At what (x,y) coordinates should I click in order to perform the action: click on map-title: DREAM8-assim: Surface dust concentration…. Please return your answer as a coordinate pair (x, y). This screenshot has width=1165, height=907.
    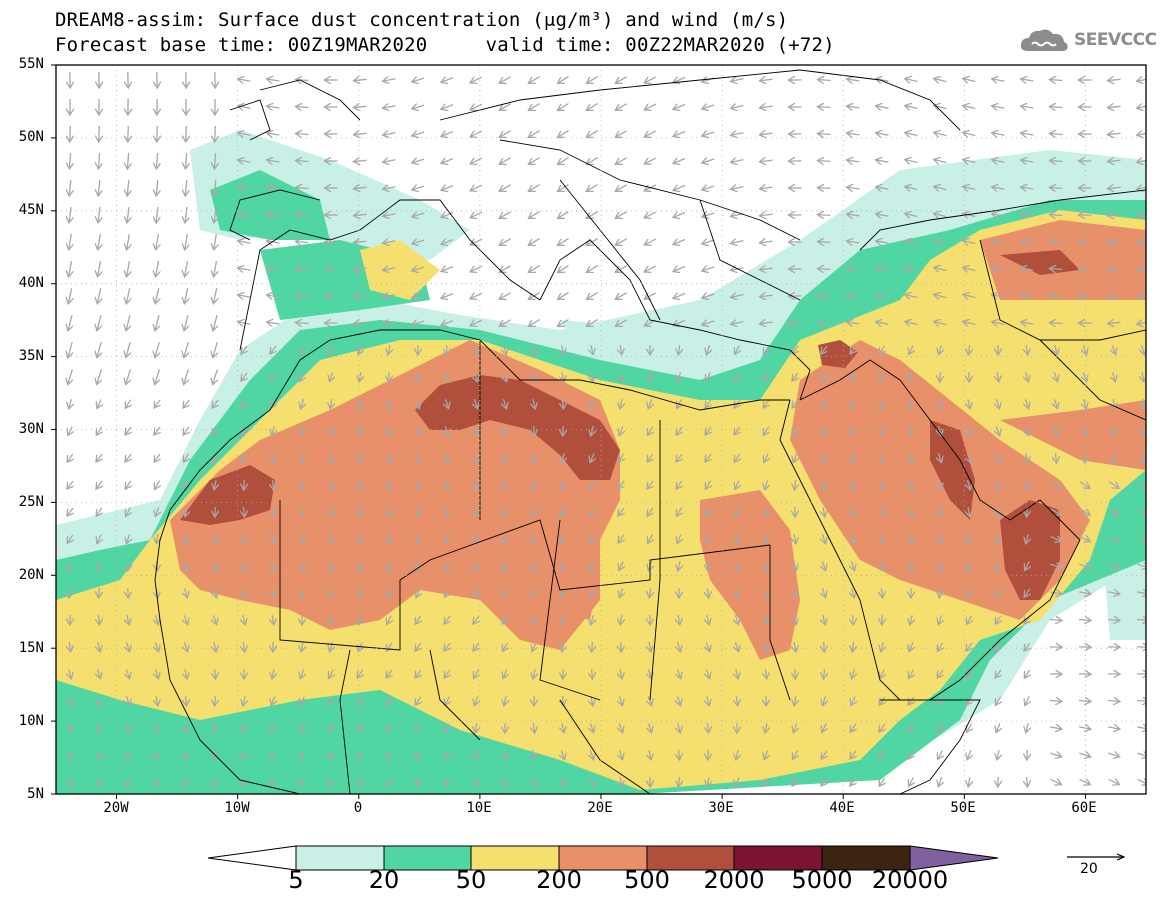
    Looking at the image, I should click on (422, 20).